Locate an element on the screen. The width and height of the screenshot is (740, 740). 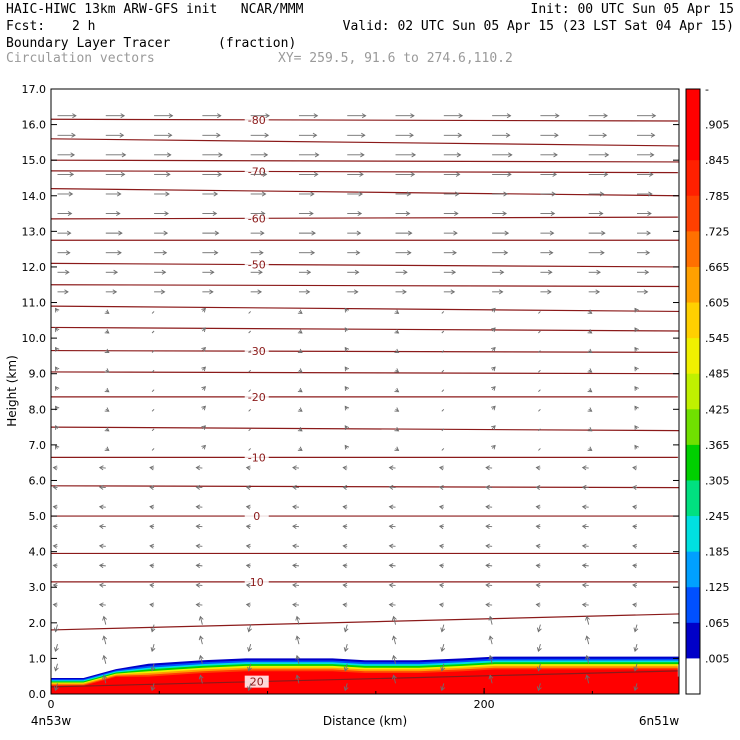
colorbar-label: .605 is located at coordinates (717, 303).